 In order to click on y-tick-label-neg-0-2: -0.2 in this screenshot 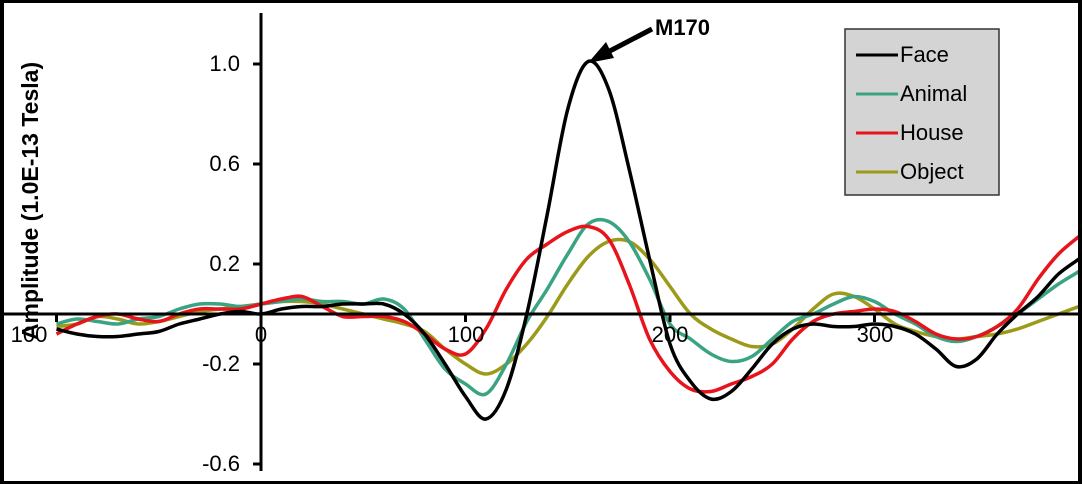, I will do `click(221, 363)`.